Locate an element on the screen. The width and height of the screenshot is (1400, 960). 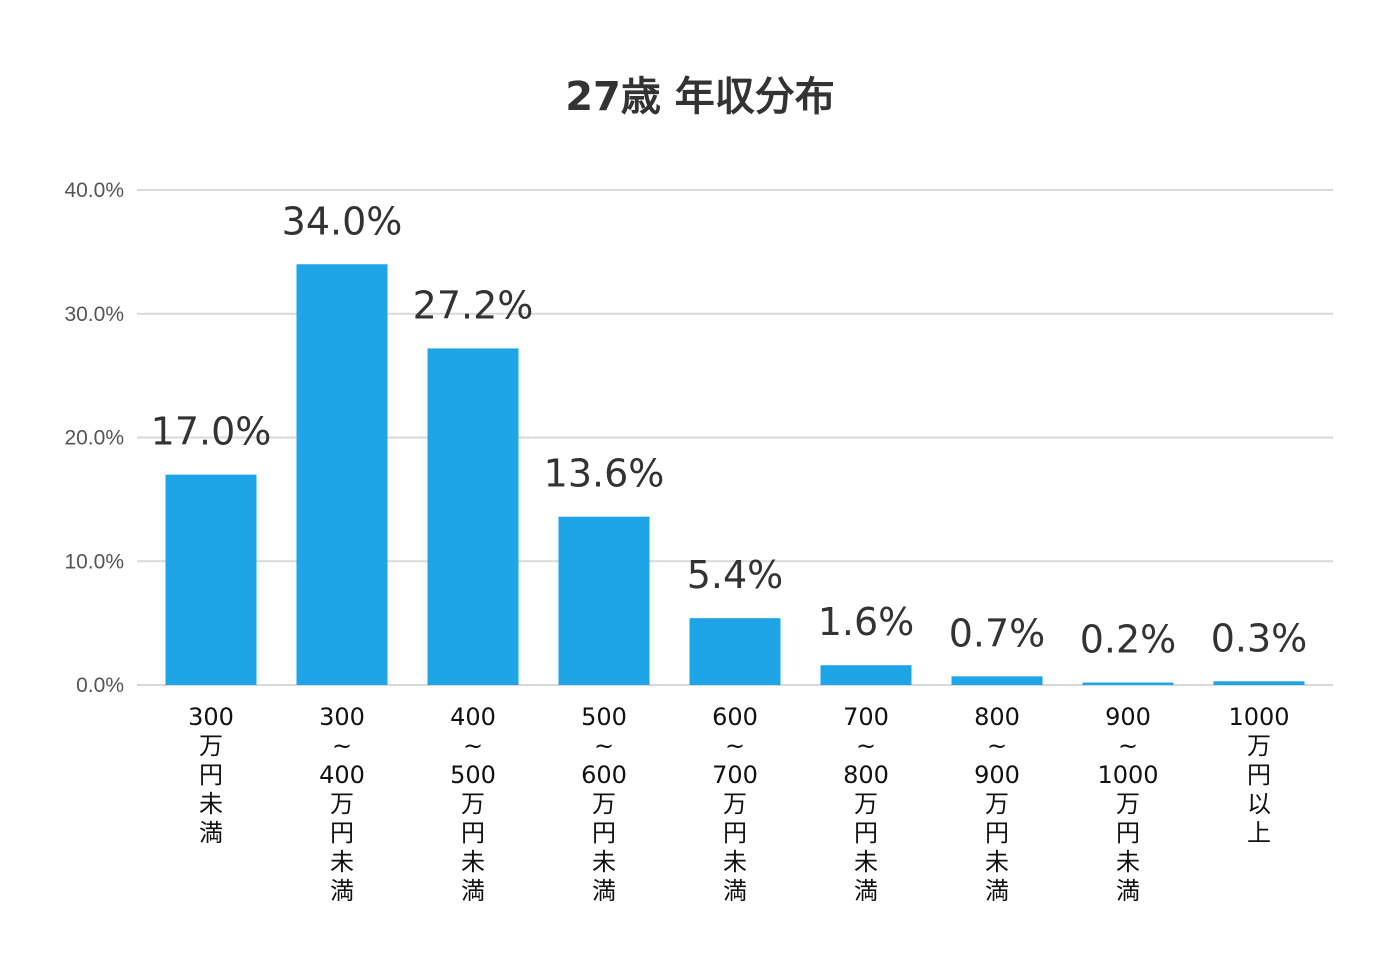
data-label: 0.3% is located at coordinates (1259, 638).